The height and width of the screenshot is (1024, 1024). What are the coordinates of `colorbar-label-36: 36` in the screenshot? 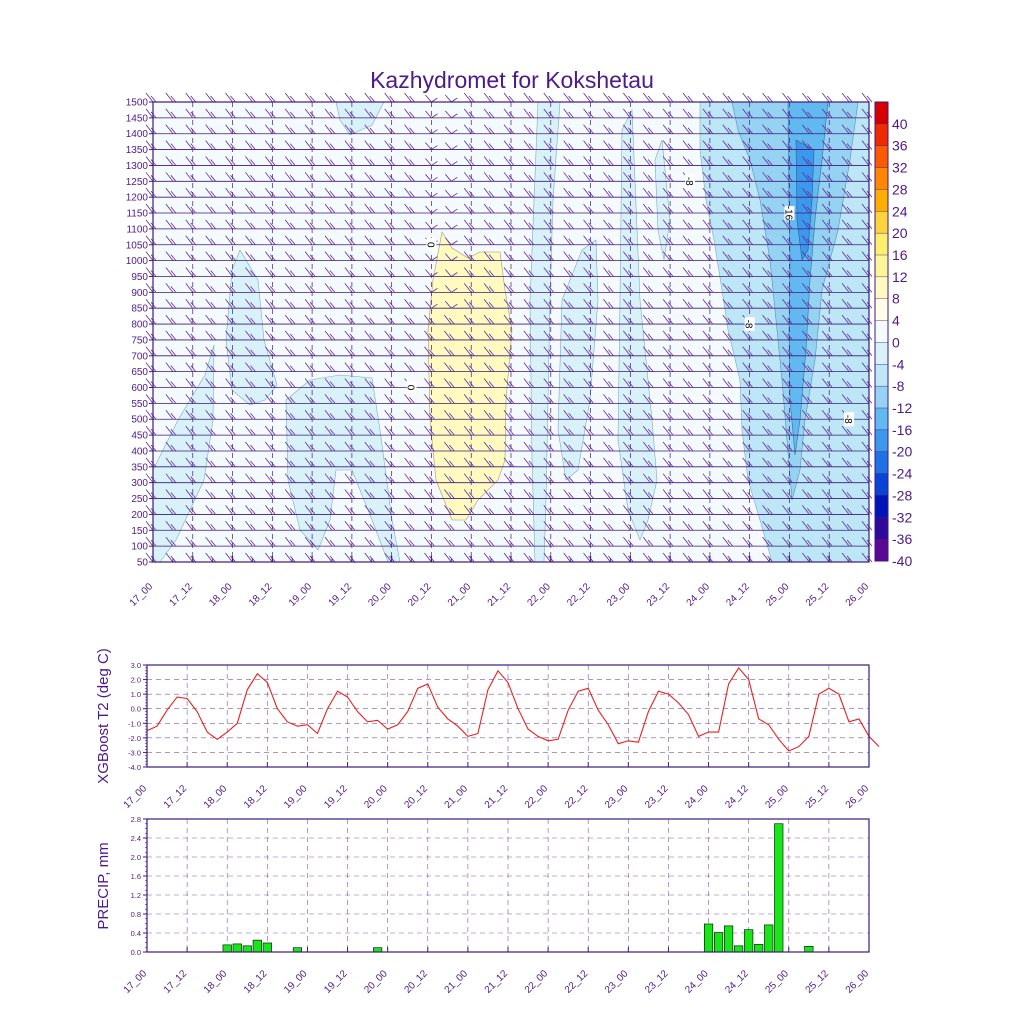 It's located at (900, 146).